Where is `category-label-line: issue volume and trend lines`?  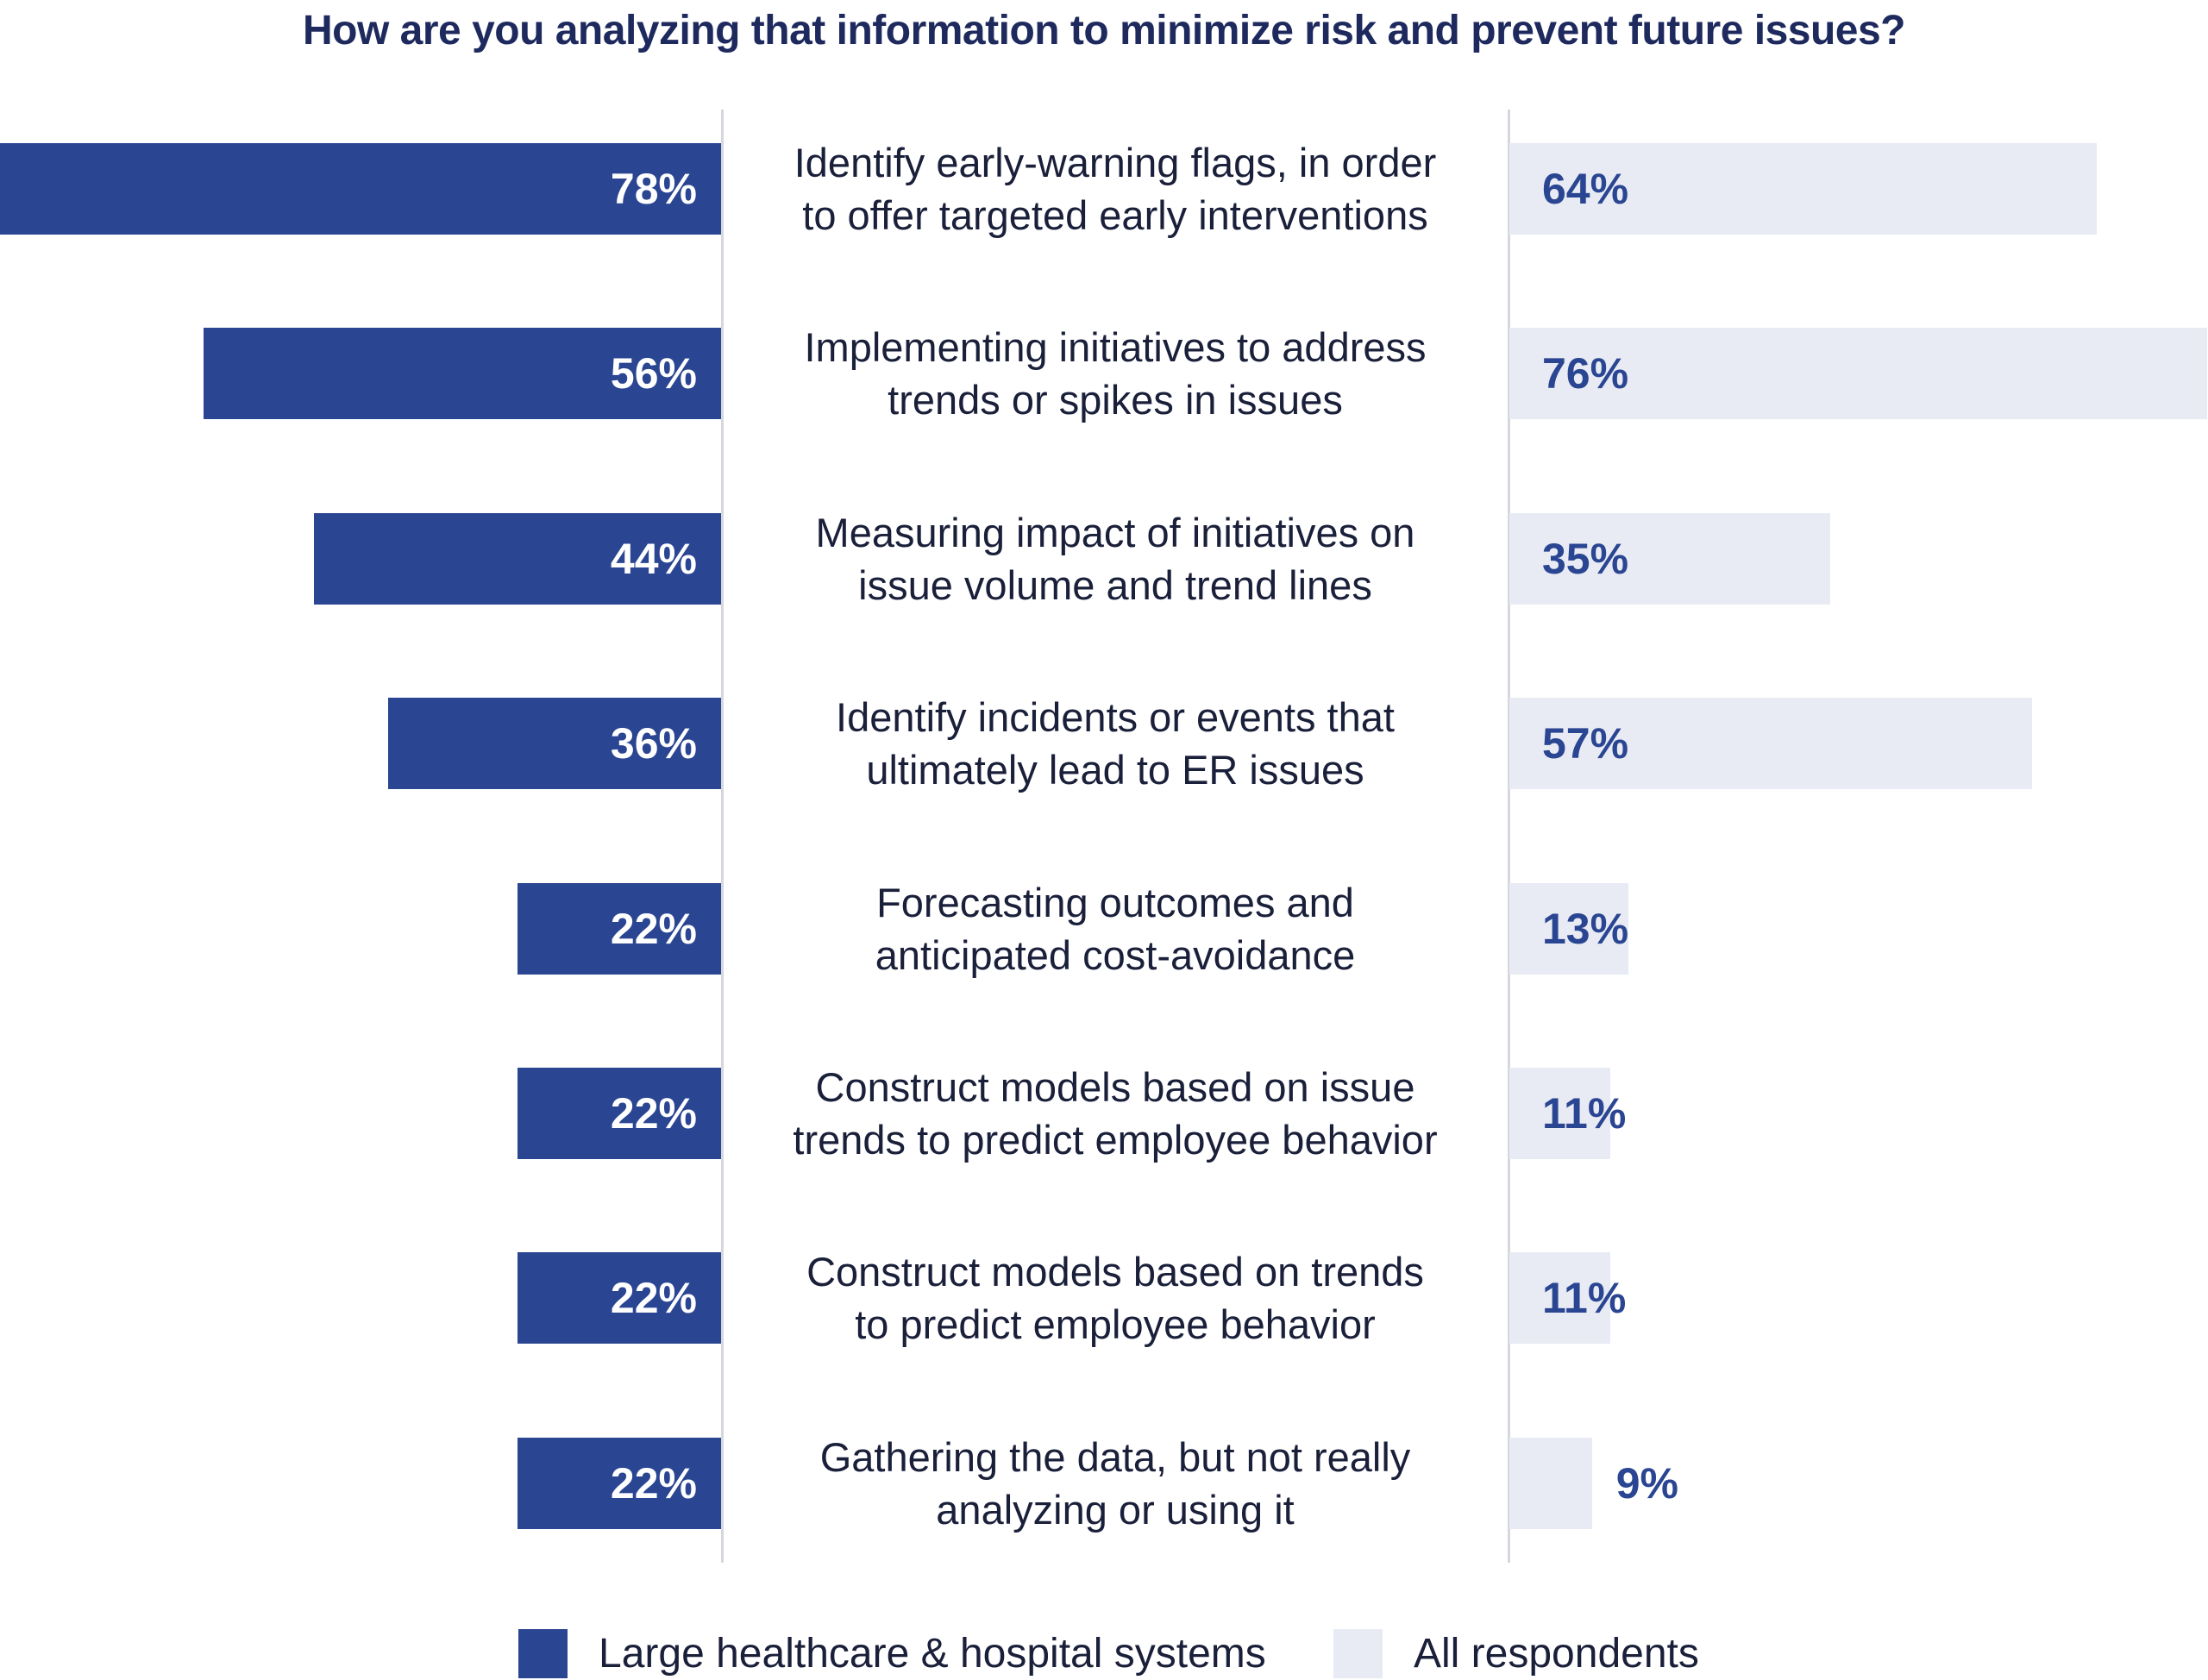
category-label-line: issue volume and trend lines is located at coordinates (1115, 584).